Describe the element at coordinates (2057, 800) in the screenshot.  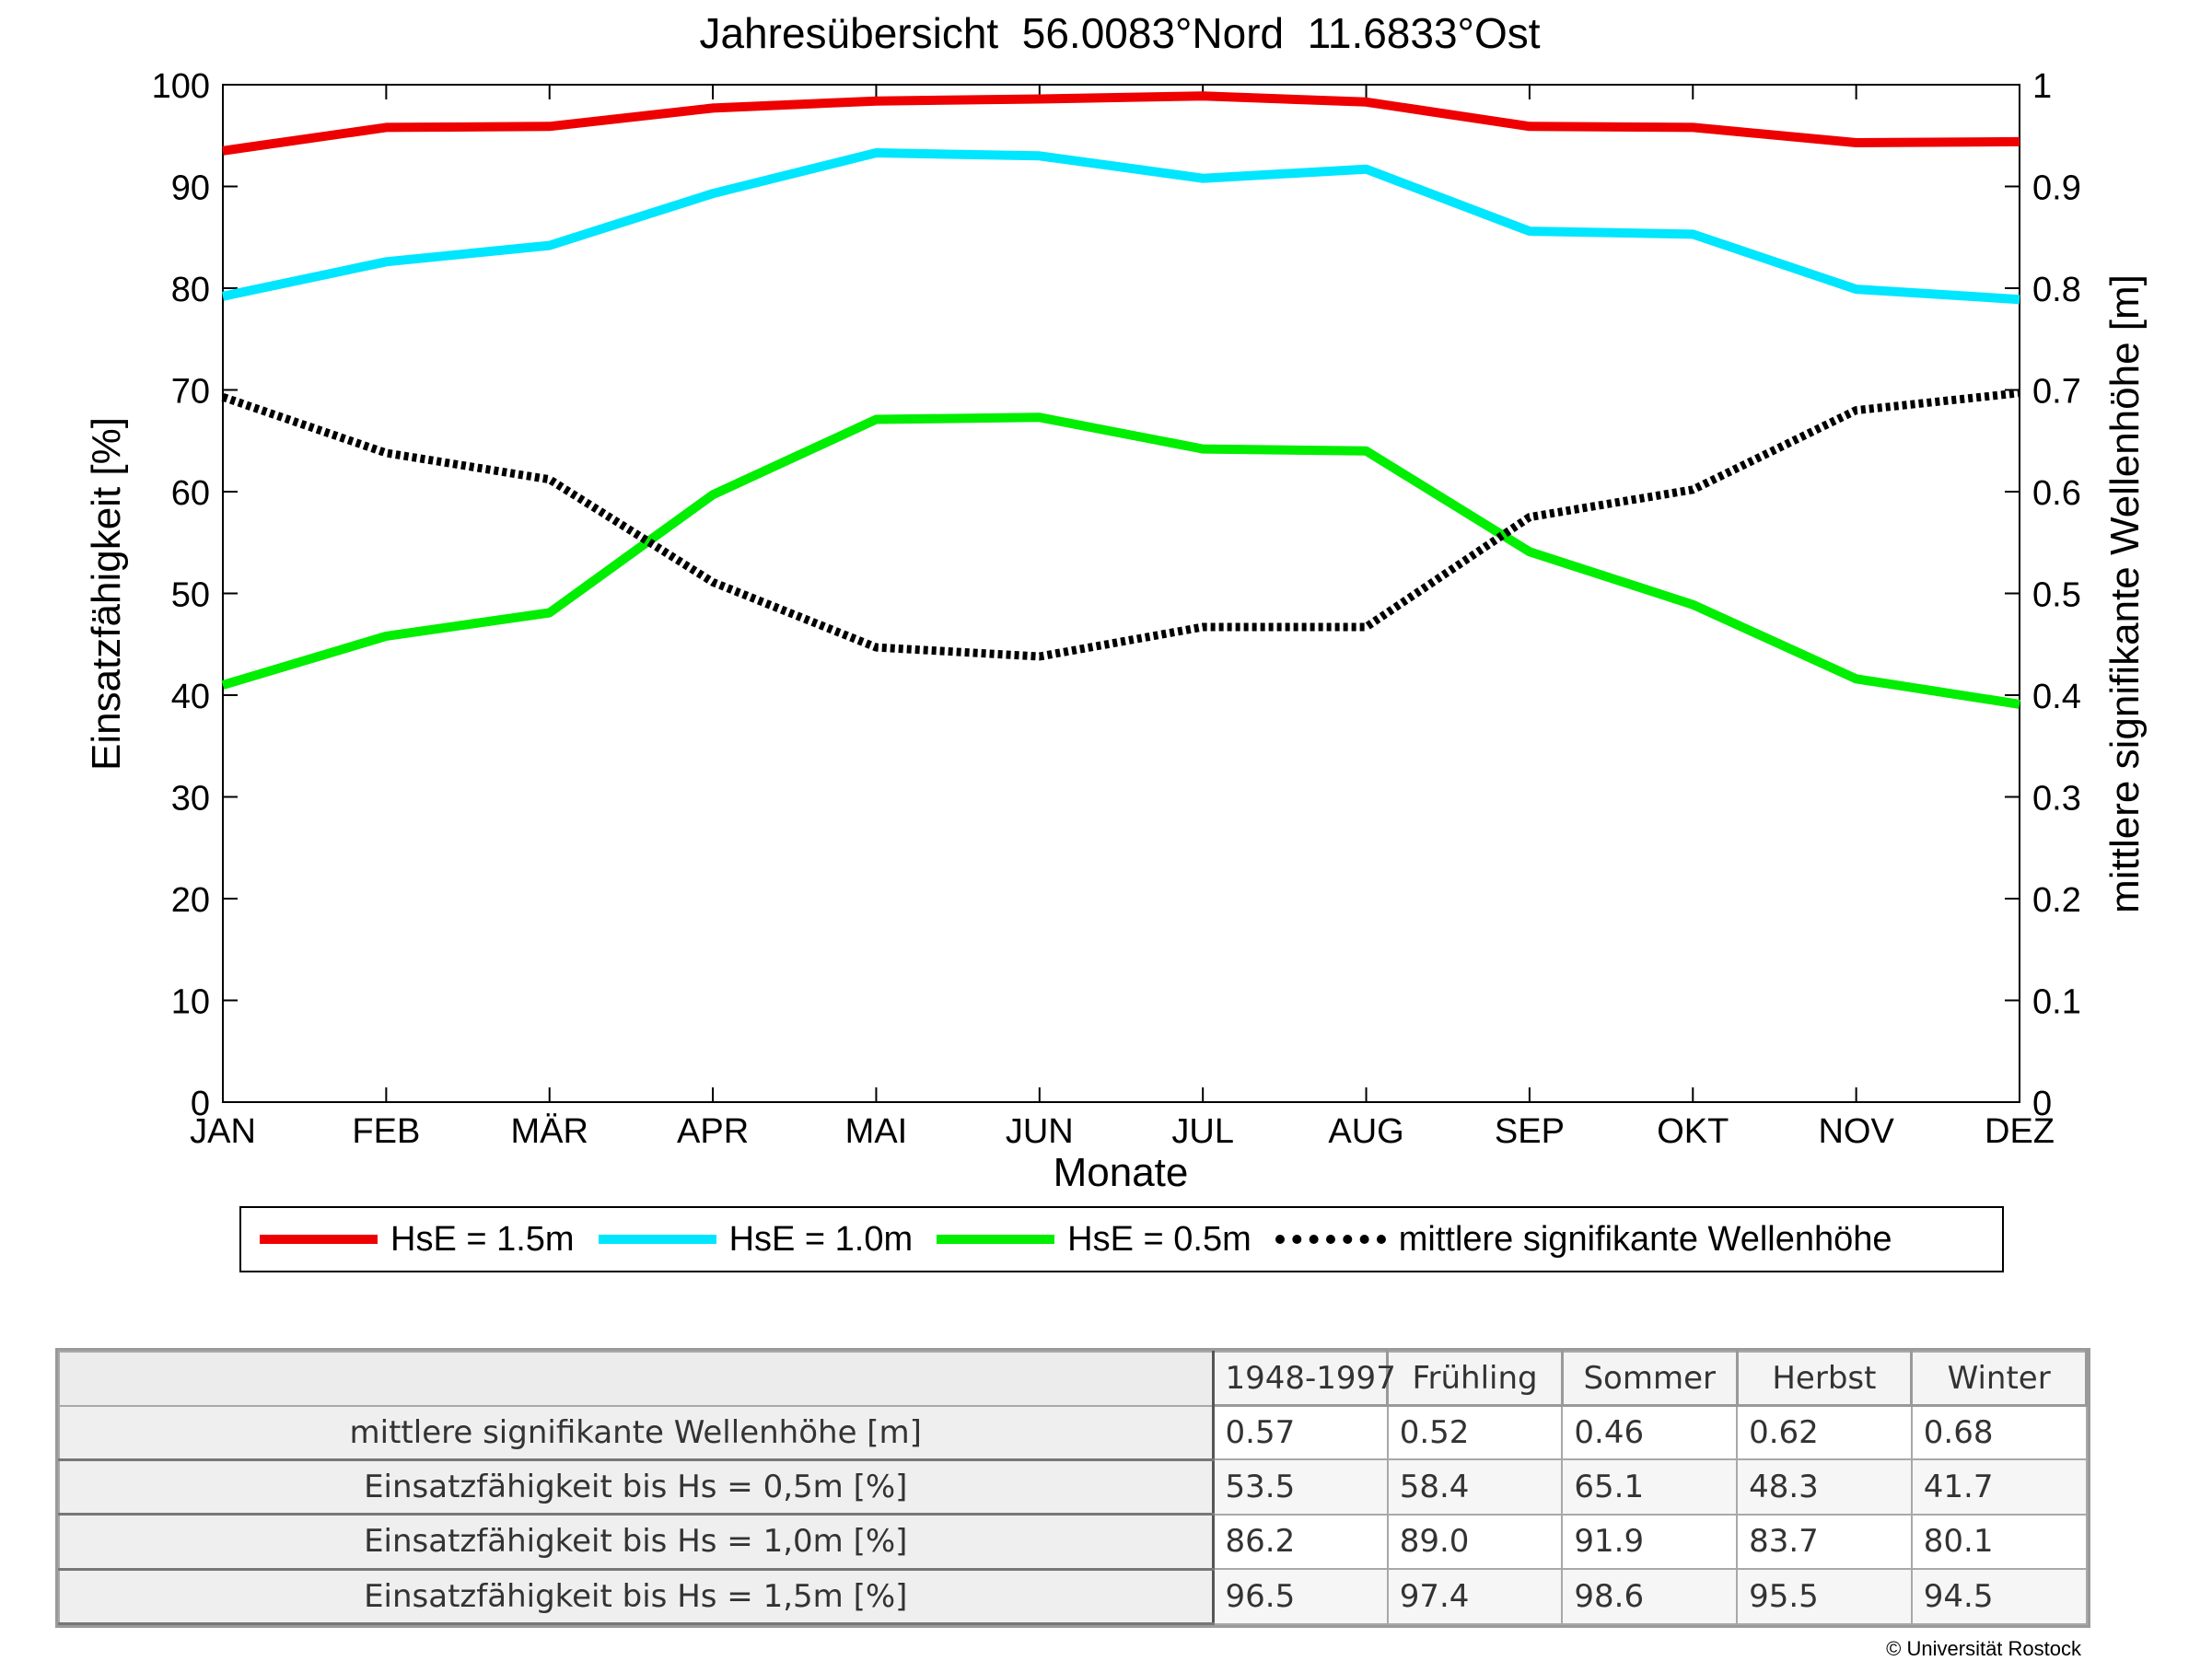
I see `y2-tick-label: 0.3` at that location.